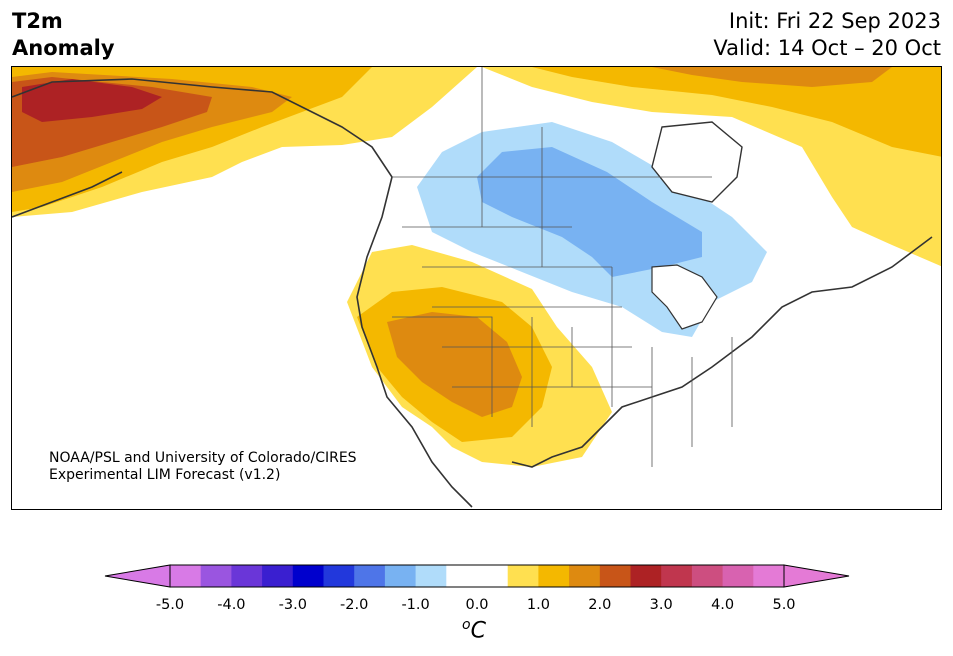  Describe the element at coordinates (63, 48) in the screenshot. I see `title-line-anomaly: Anomaly` at that location.